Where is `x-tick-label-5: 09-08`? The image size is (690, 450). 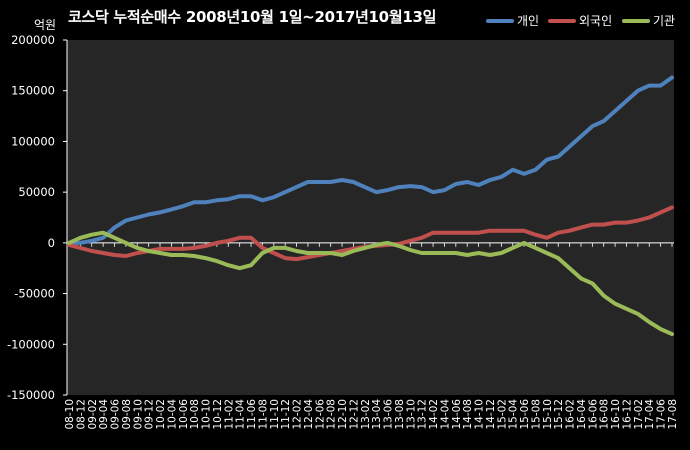 x-tick-label-5: 09-08 is located at coordinates (127, 414).